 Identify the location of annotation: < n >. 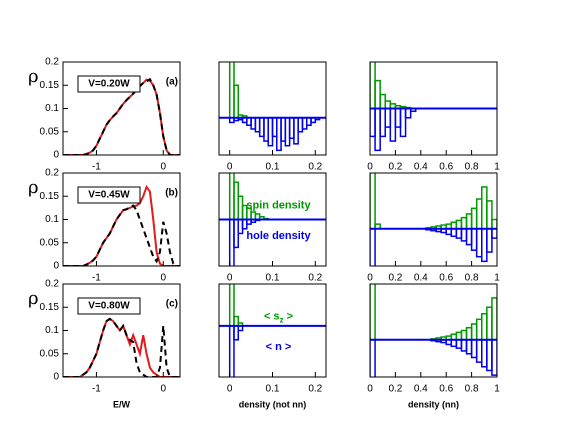
(279, 347).